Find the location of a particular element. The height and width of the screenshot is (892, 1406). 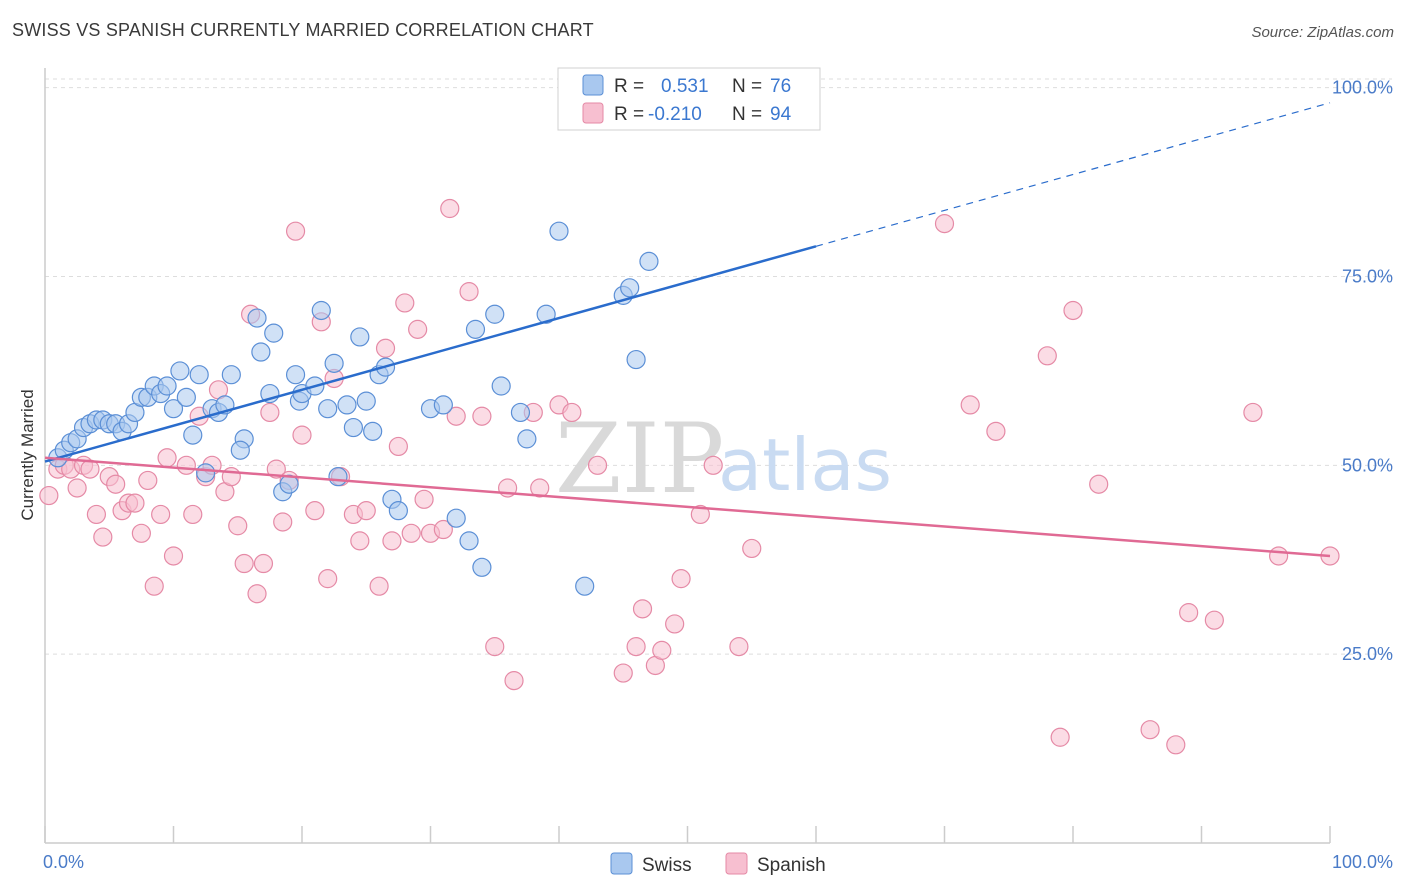

series-legend: Swiss Spanish is located at coordinates (718, 864).